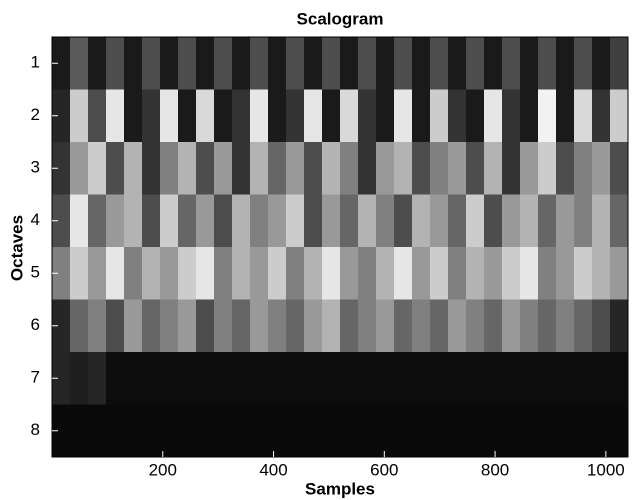  I want to click on x-tick-label: 200, so click(163, 469).